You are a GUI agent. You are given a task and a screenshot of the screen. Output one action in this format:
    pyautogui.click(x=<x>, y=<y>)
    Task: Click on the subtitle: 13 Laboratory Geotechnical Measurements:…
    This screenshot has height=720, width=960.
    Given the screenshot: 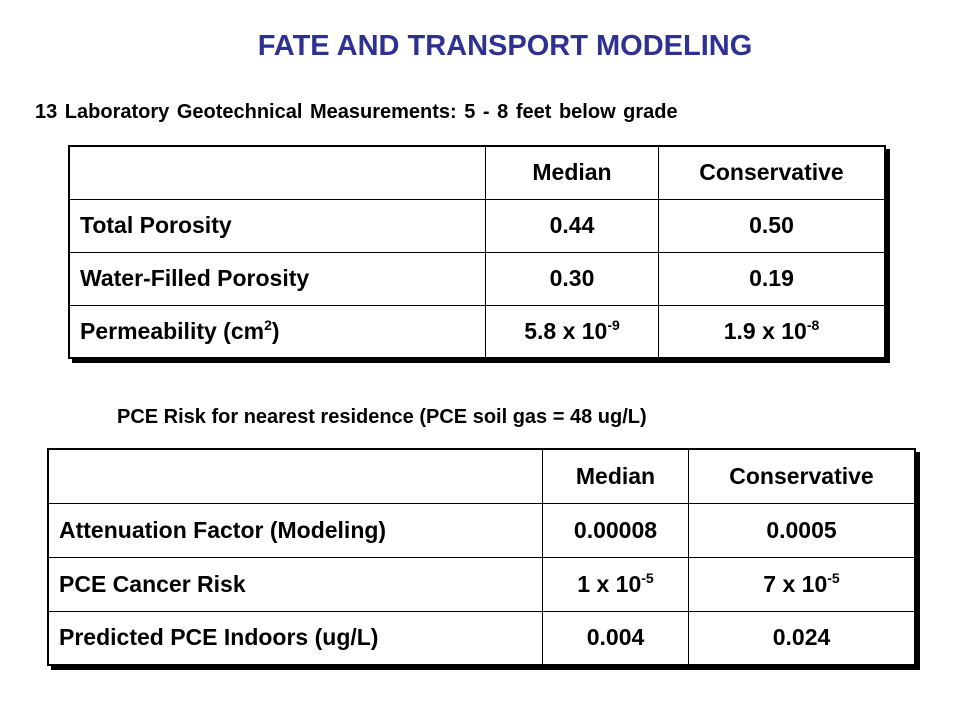 What is the action you would take?
    pyautogui.click(x=356, y=112)
    